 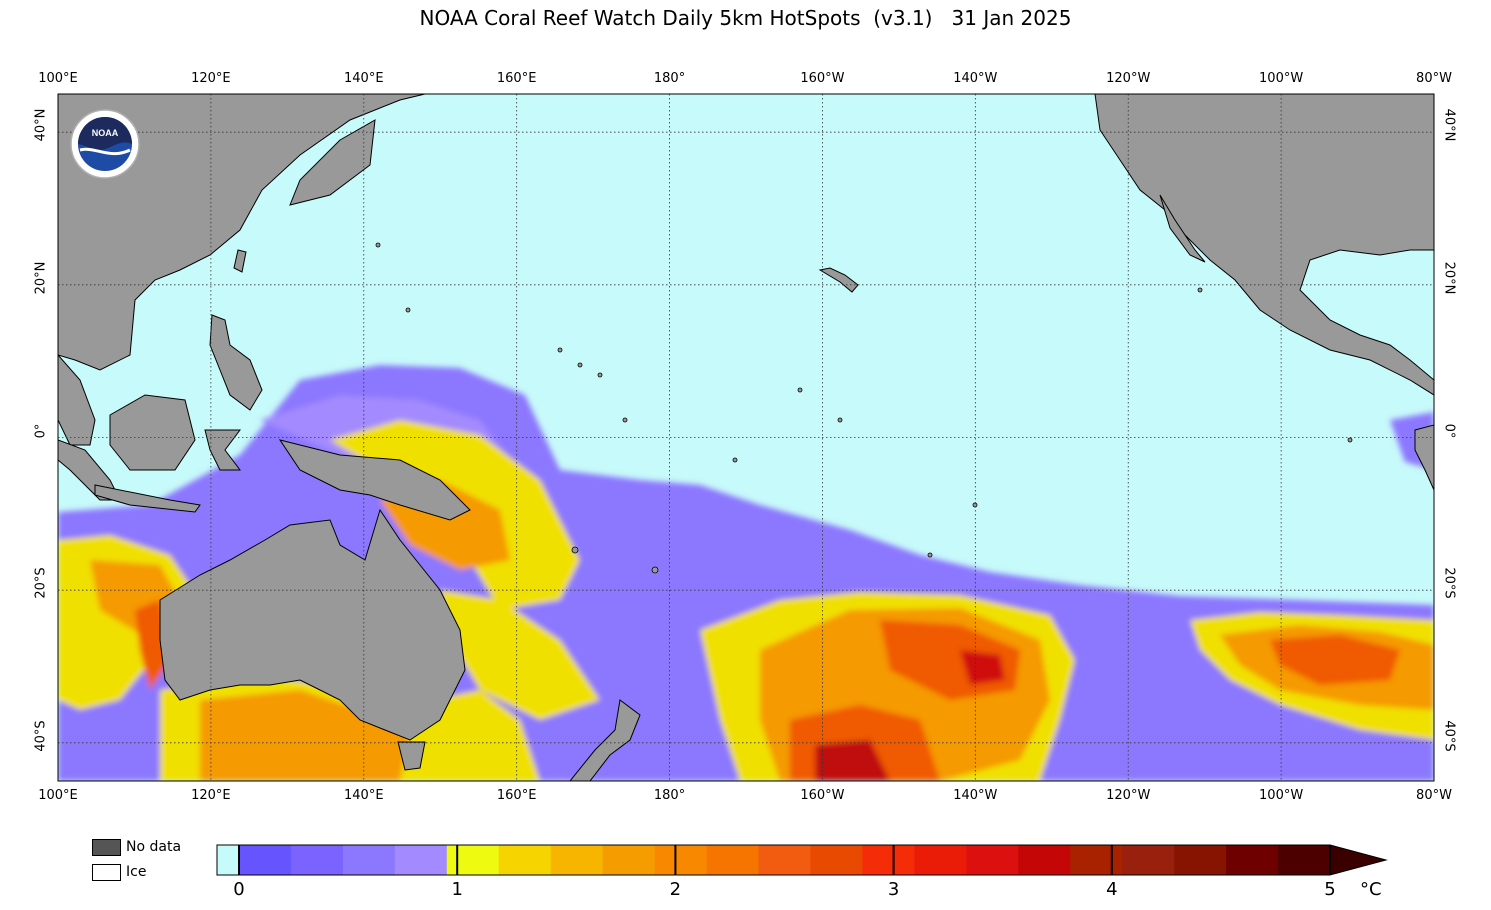 What do you see at coordinates (154, 847) in the screenshot?
I see `no-data-label: No data` at bounding box center [154, 847].